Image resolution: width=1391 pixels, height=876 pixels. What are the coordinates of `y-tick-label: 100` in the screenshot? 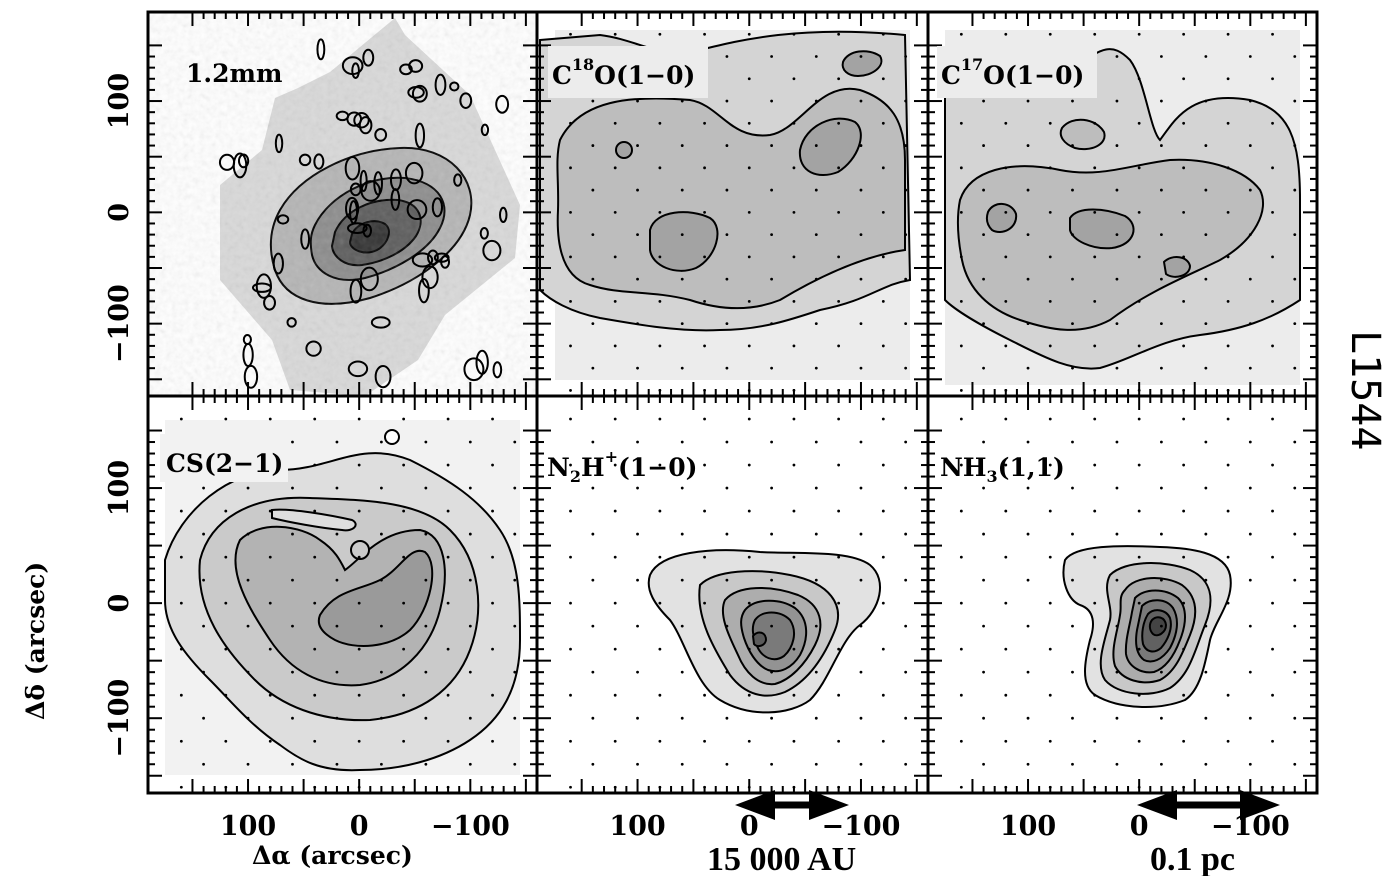 It's located at (119, 101).